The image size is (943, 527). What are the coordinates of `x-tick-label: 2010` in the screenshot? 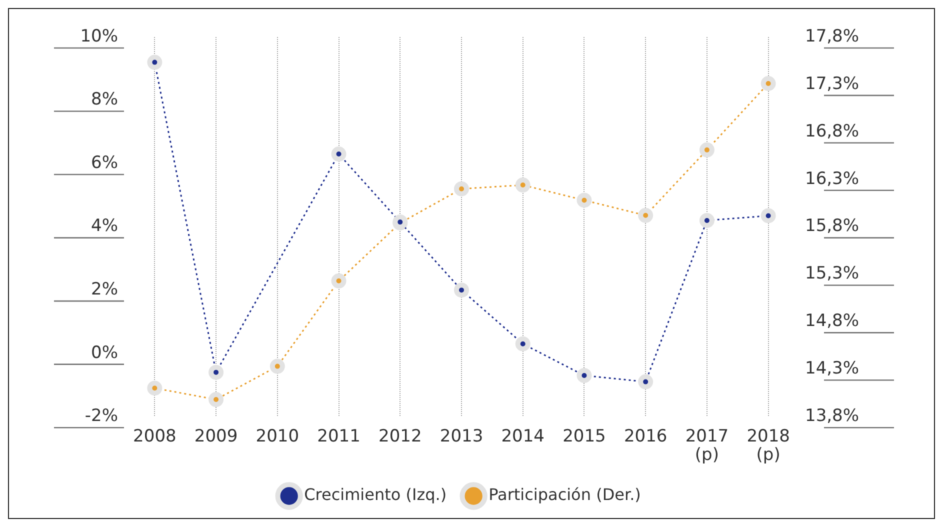 It's located at (278, 436).